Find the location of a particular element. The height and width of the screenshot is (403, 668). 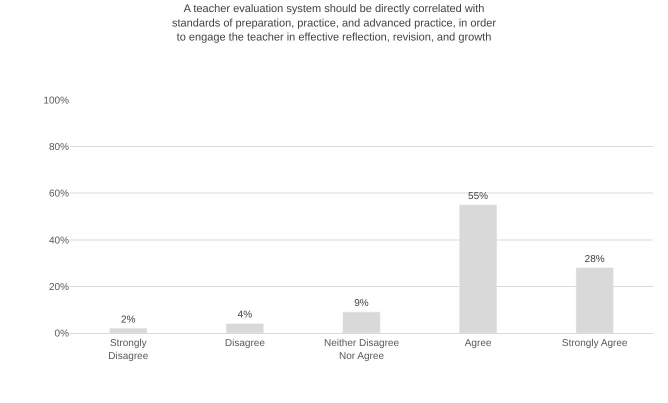

y-tick-label: 20% is located at coordinates (59, 287).